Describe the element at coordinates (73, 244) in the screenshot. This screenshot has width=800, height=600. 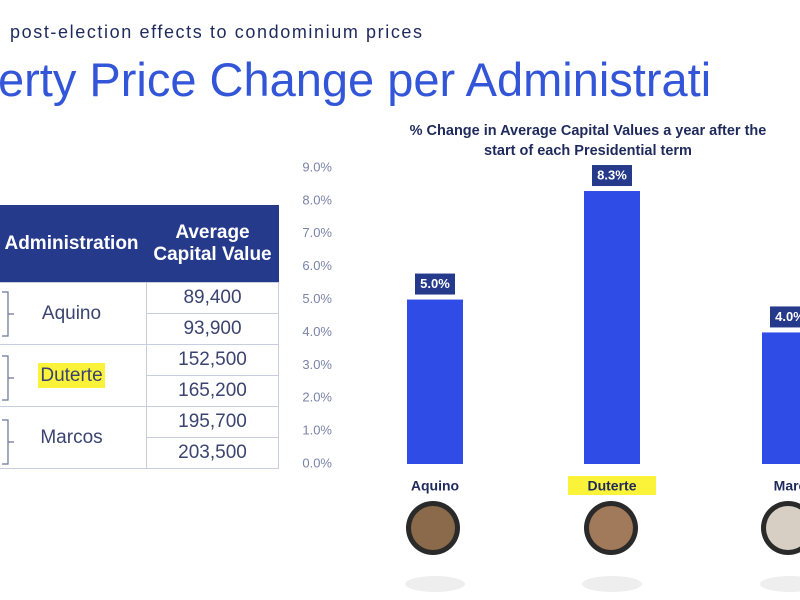
I see `table-header: Administration` at that location.